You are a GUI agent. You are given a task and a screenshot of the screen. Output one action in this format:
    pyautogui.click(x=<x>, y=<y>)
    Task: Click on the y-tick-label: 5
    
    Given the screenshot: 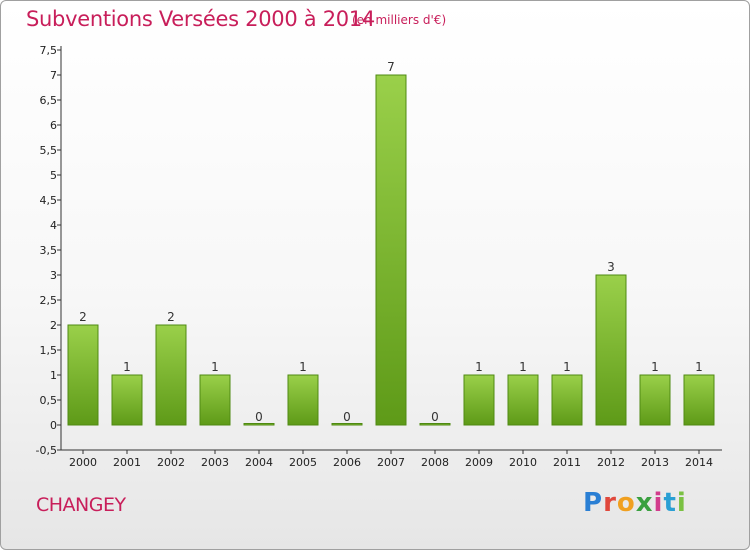 What is the action you would take?
    pyautogui.click(x=53, y=175)
    